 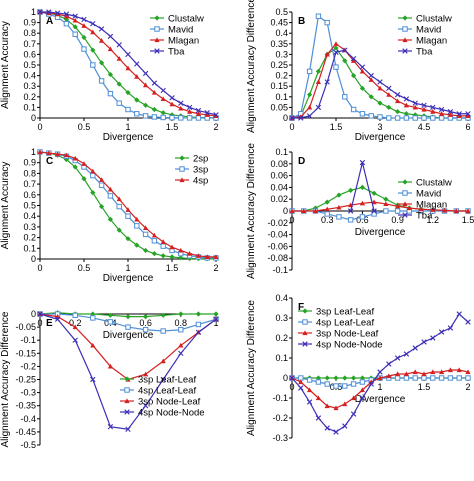 I want to click on y-tick-label: 0.1, so click(x=281, y=152).